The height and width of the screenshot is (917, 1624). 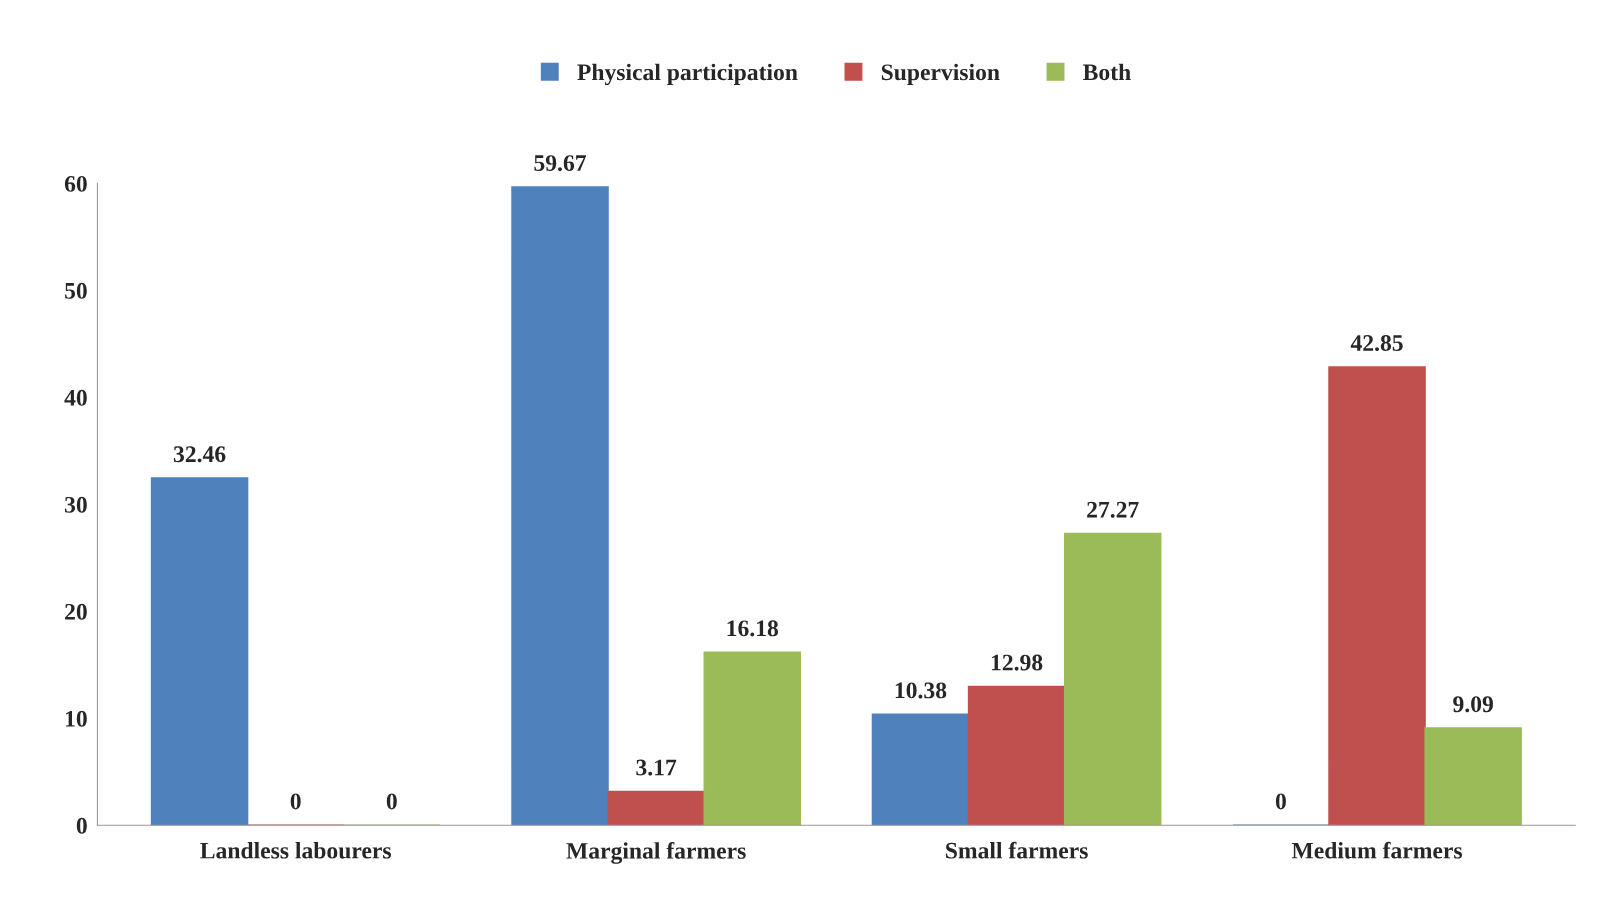 I want to click on data-label: 3.17, so click(x=656, y=767).